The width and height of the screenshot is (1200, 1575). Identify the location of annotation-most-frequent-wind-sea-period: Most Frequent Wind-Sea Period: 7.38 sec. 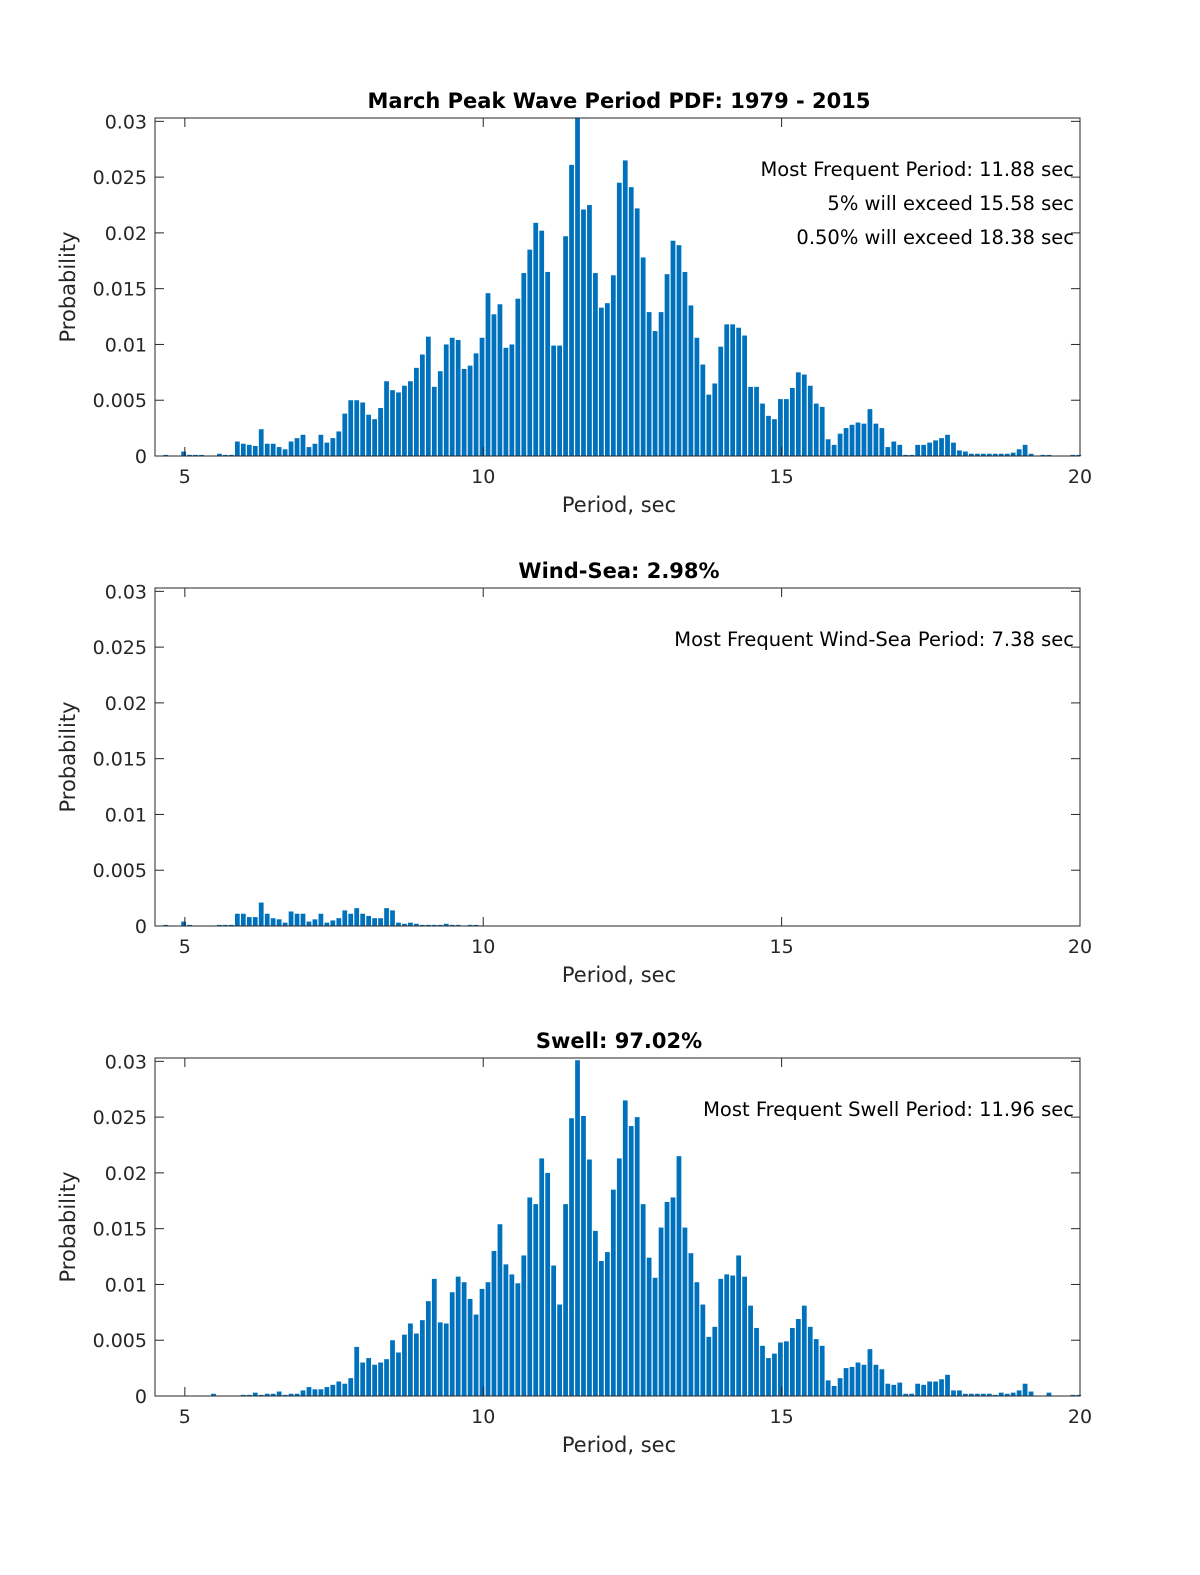
(874, 639).